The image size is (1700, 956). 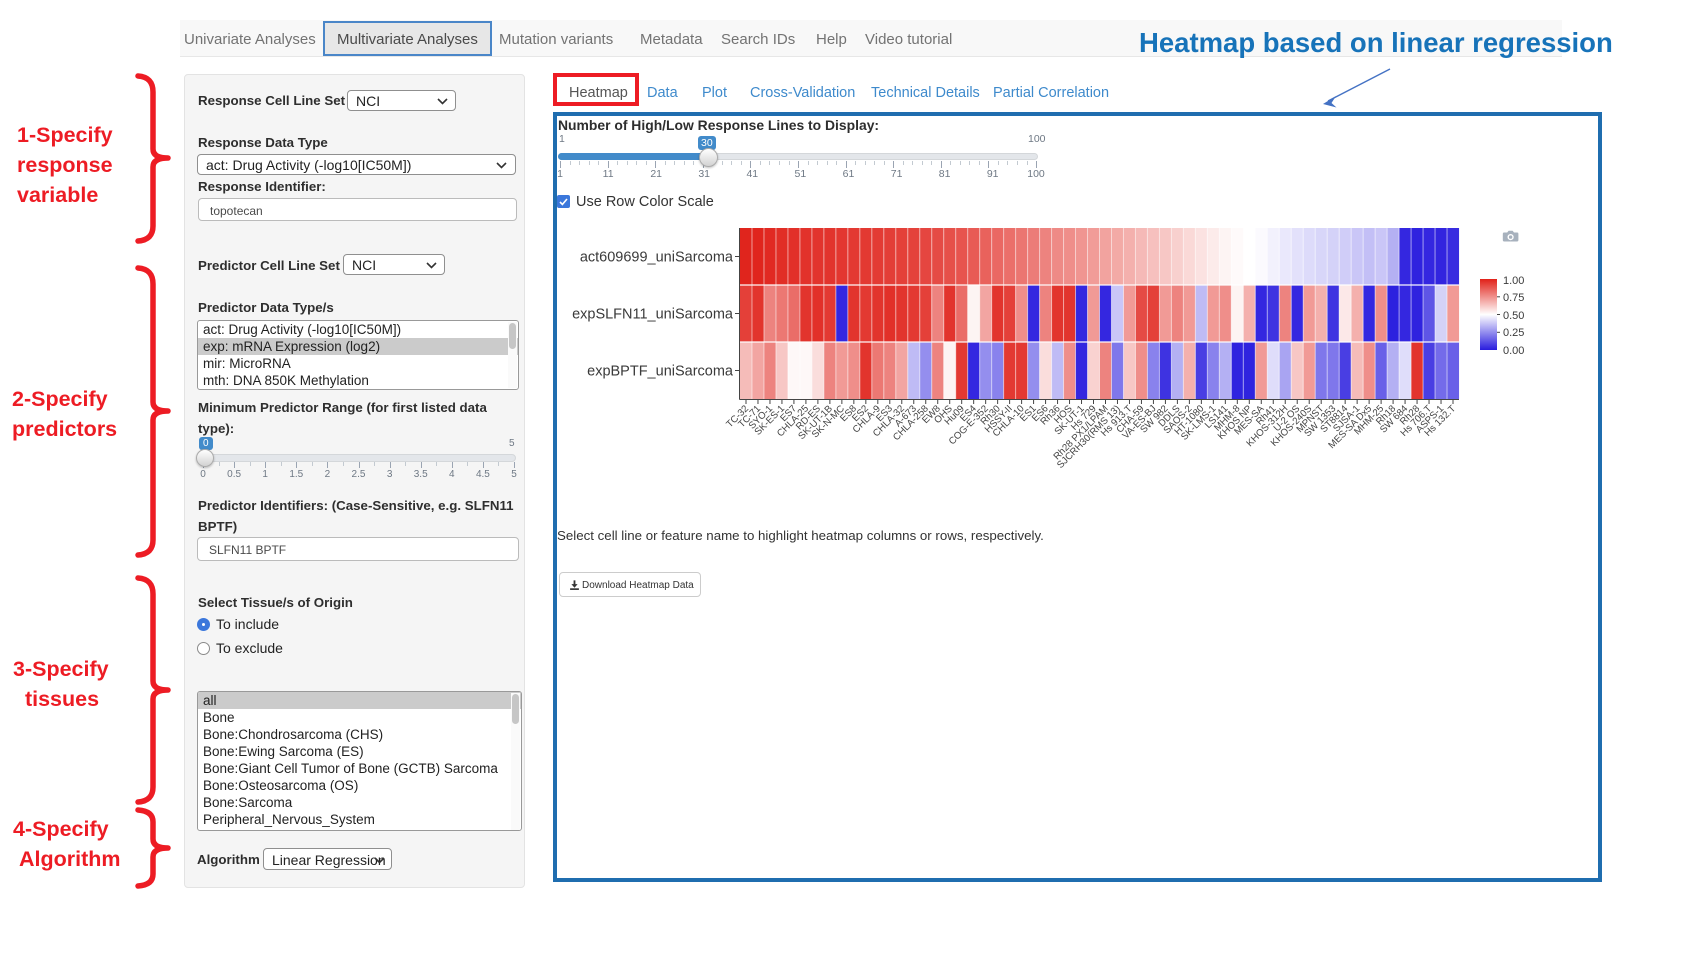 I want to click on svg-text: expBPTF_uniSarcoma, so click(x=660, y=372).